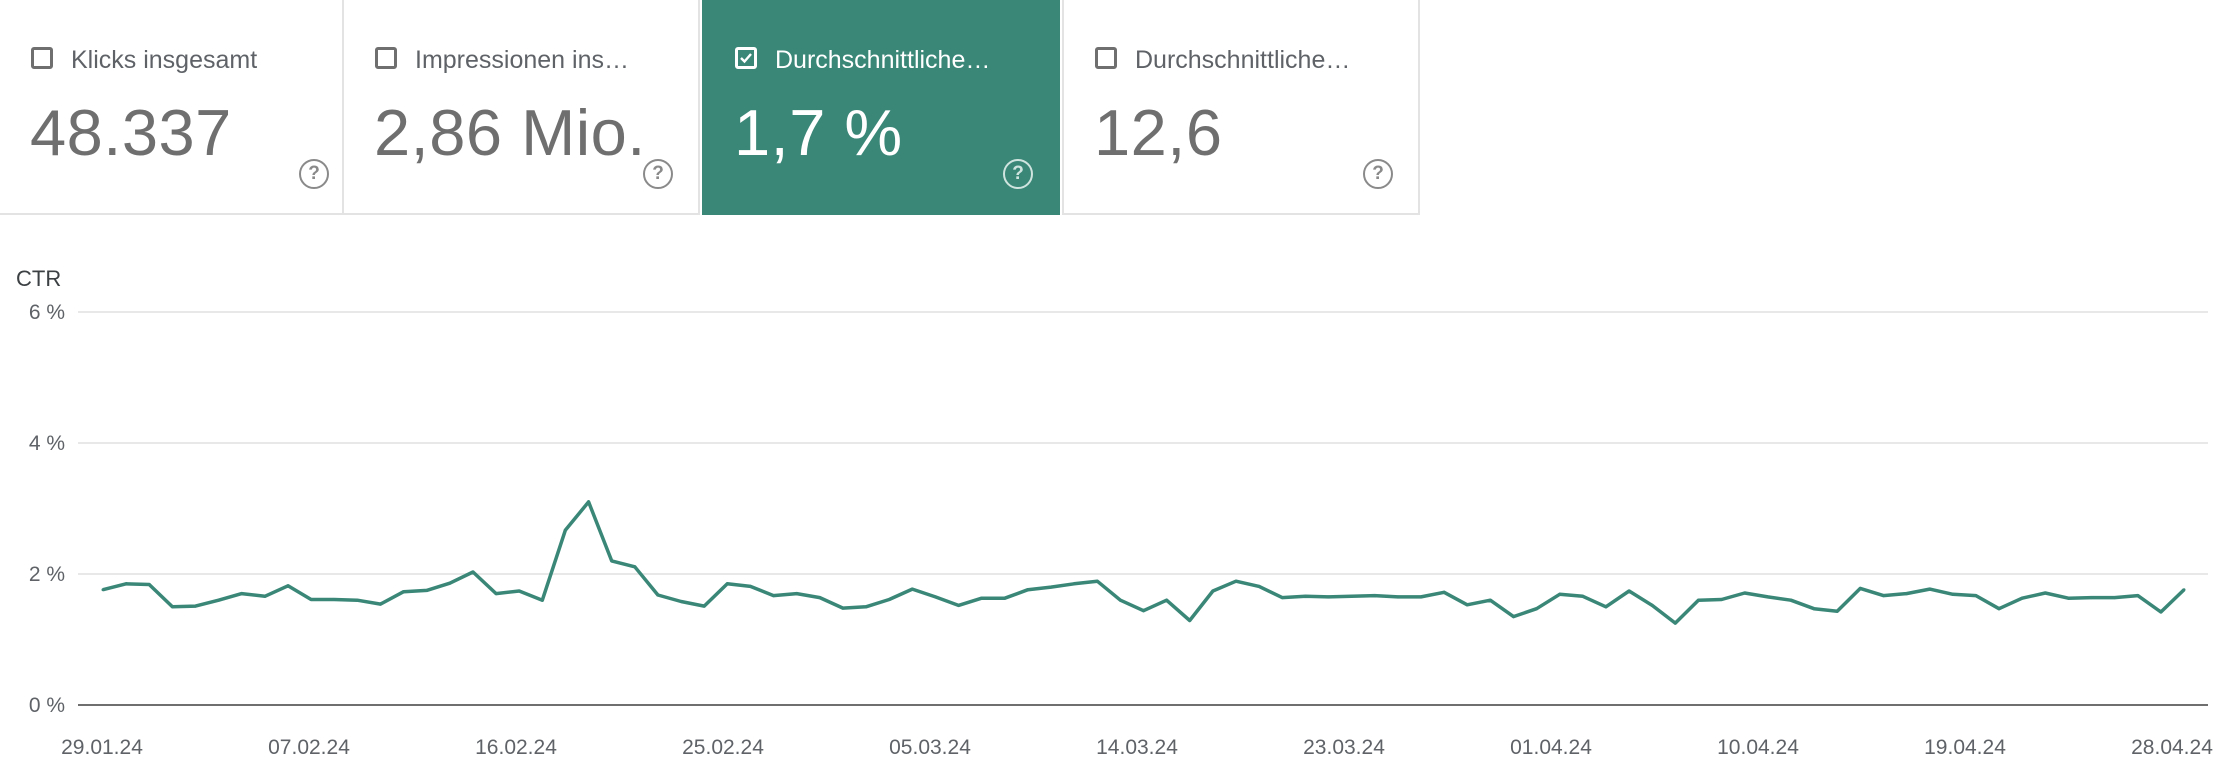 Image resolution: width=2240 pixels, height=784 pixels. I want to click on metric-value: 48.337, so click(131, 132).